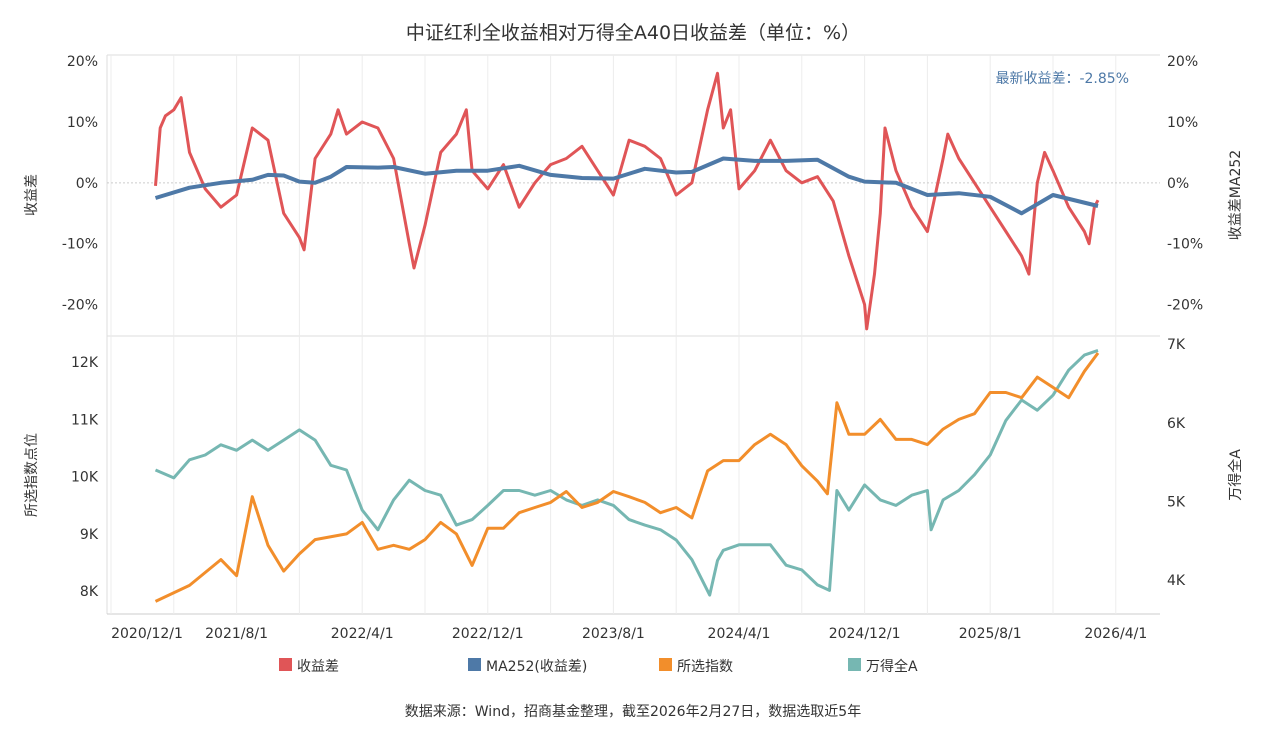 This screenshot has width=1266, height=739. I want to click on x-tick-label: 2020/12/1, so click(147, 634).